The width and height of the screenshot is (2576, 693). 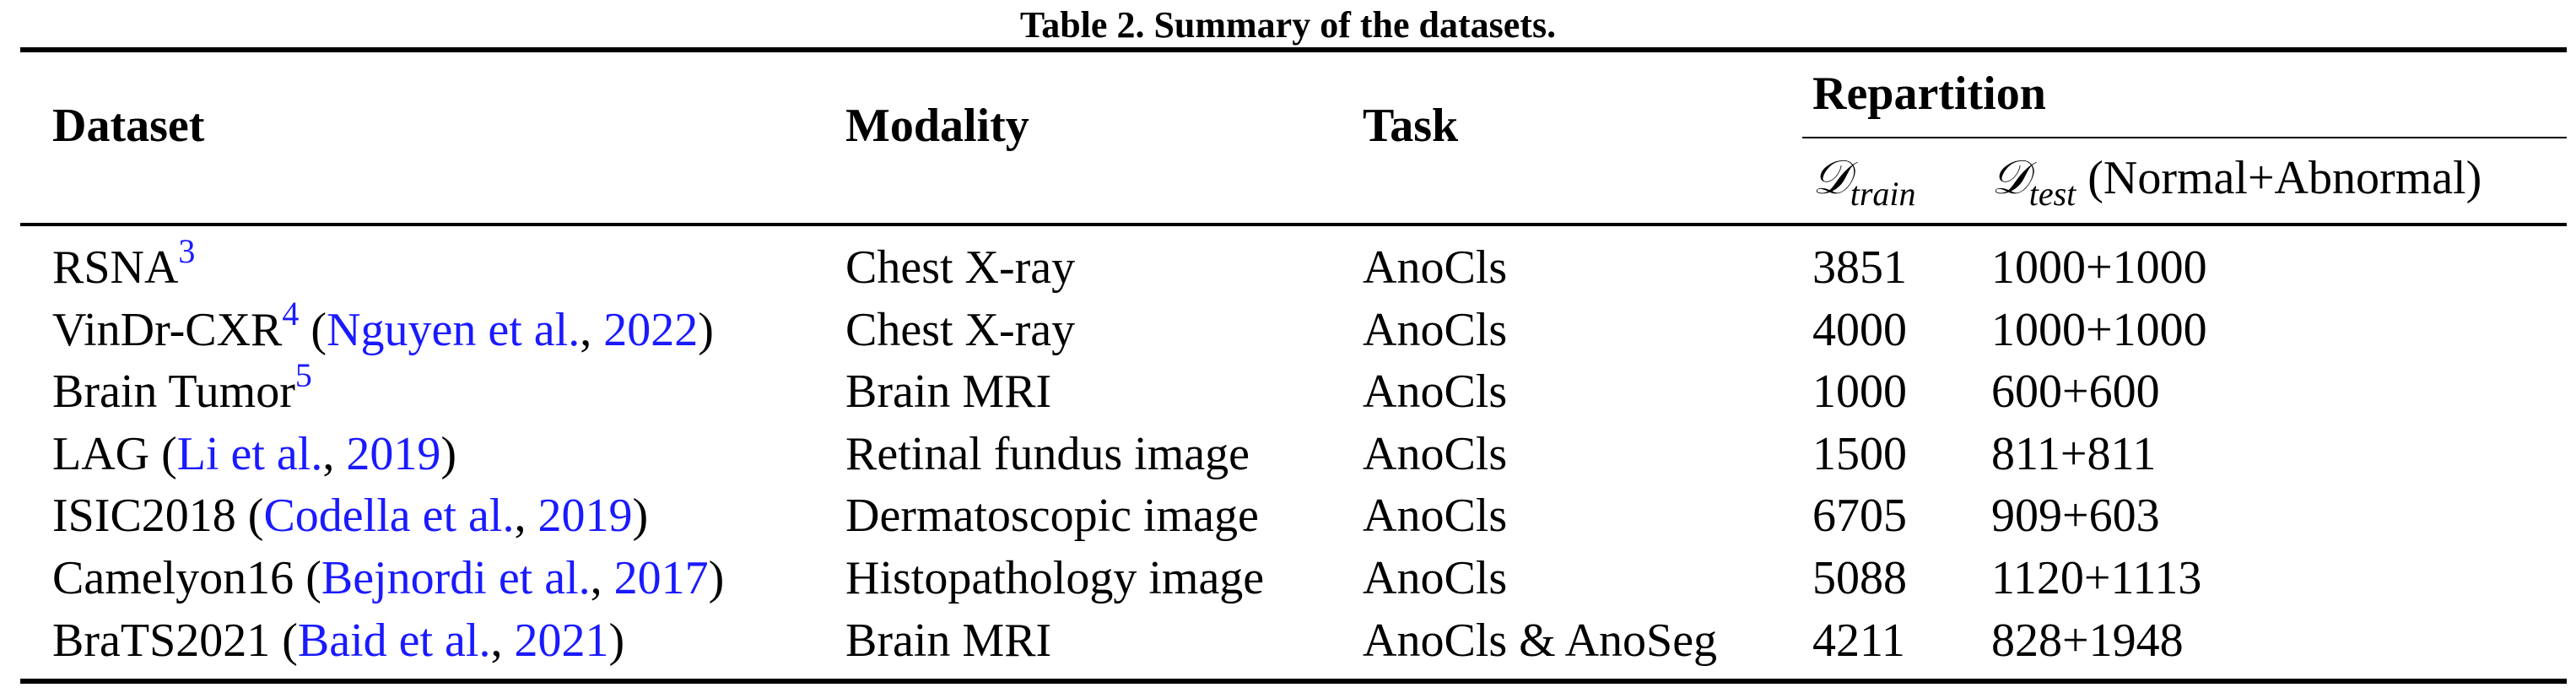 I want to click on dataset-name: RSNA, so click(x=115, y=267).